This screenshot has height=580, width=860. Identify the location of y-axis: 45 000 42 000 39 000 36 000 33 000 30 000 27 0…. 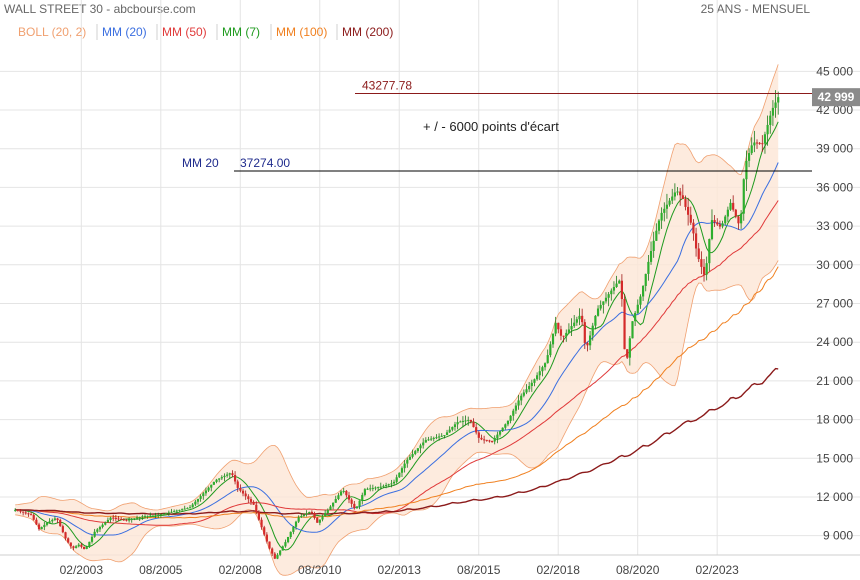
(836, 303).